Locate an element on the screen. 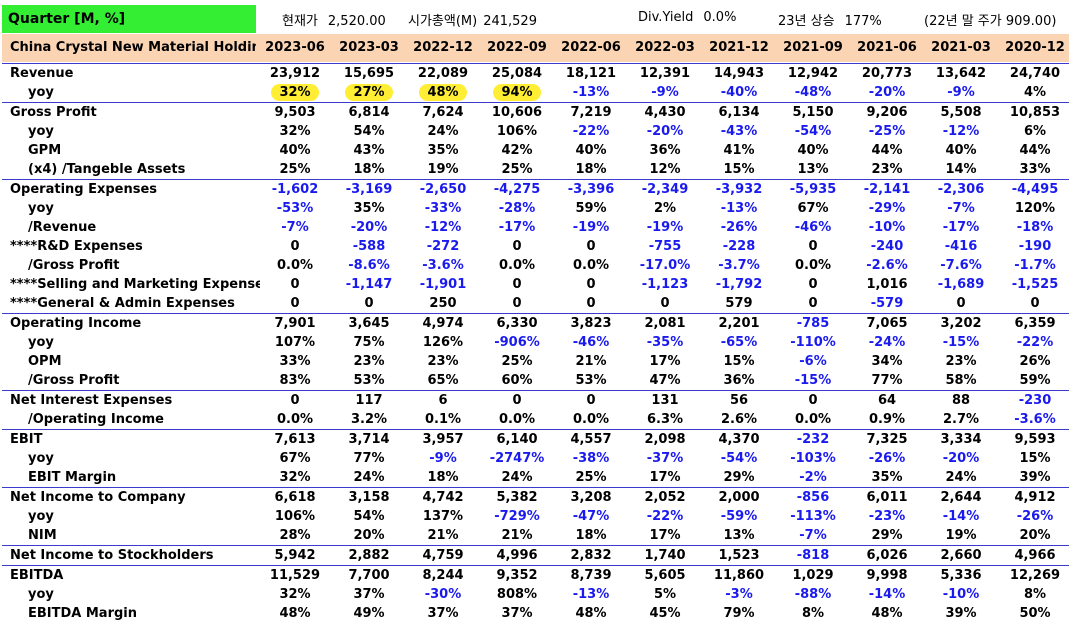 The image size is (1071, 623). table-cell: 5% is located at coordinates (665, 594).